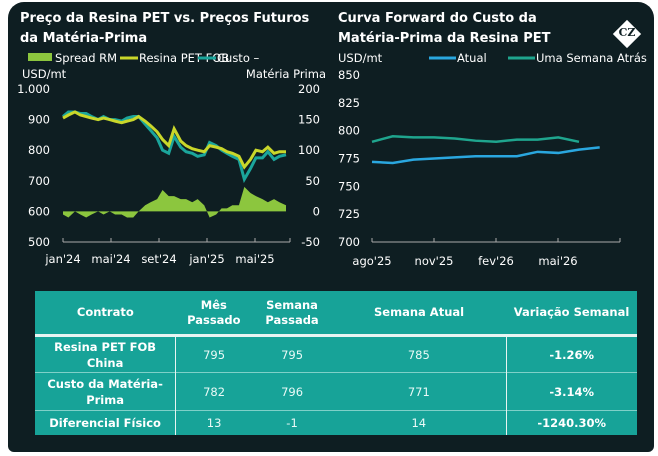 This screenshot has height=456, width=658. I want to click on y2-tick-label: 200, so click(309, 89).